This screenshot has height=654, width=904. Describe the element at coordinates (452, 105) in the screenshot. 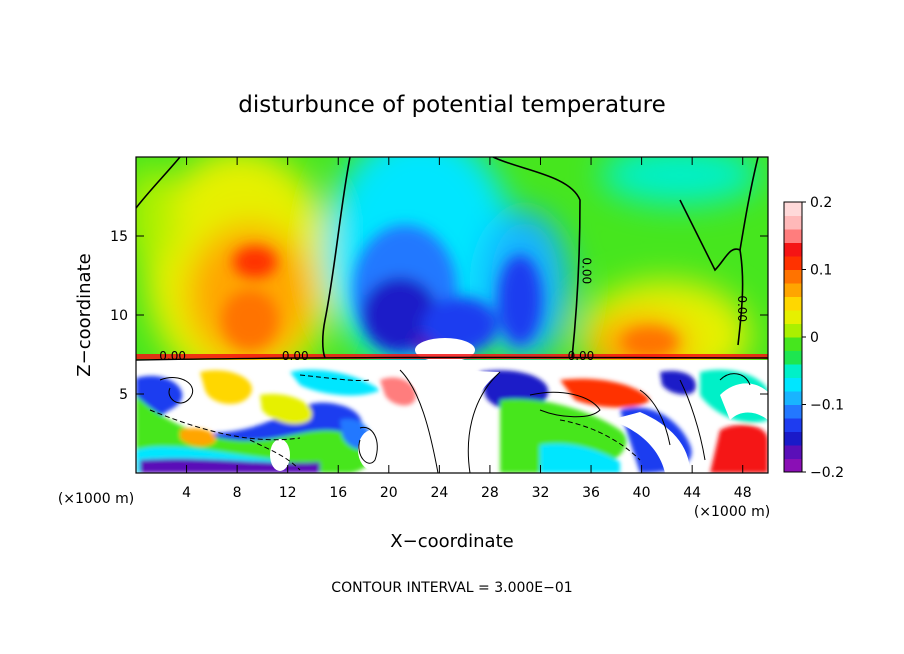

I see `chart-title: disturbunce of potential temperature` at that location.